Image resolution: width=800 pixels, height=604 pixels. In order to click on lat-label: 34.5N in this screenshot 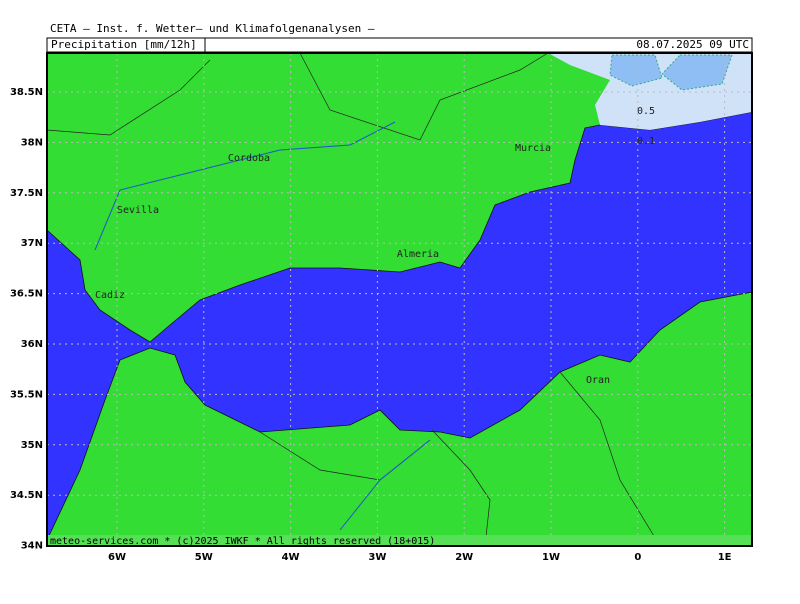, I will do `click(26, 495)`.